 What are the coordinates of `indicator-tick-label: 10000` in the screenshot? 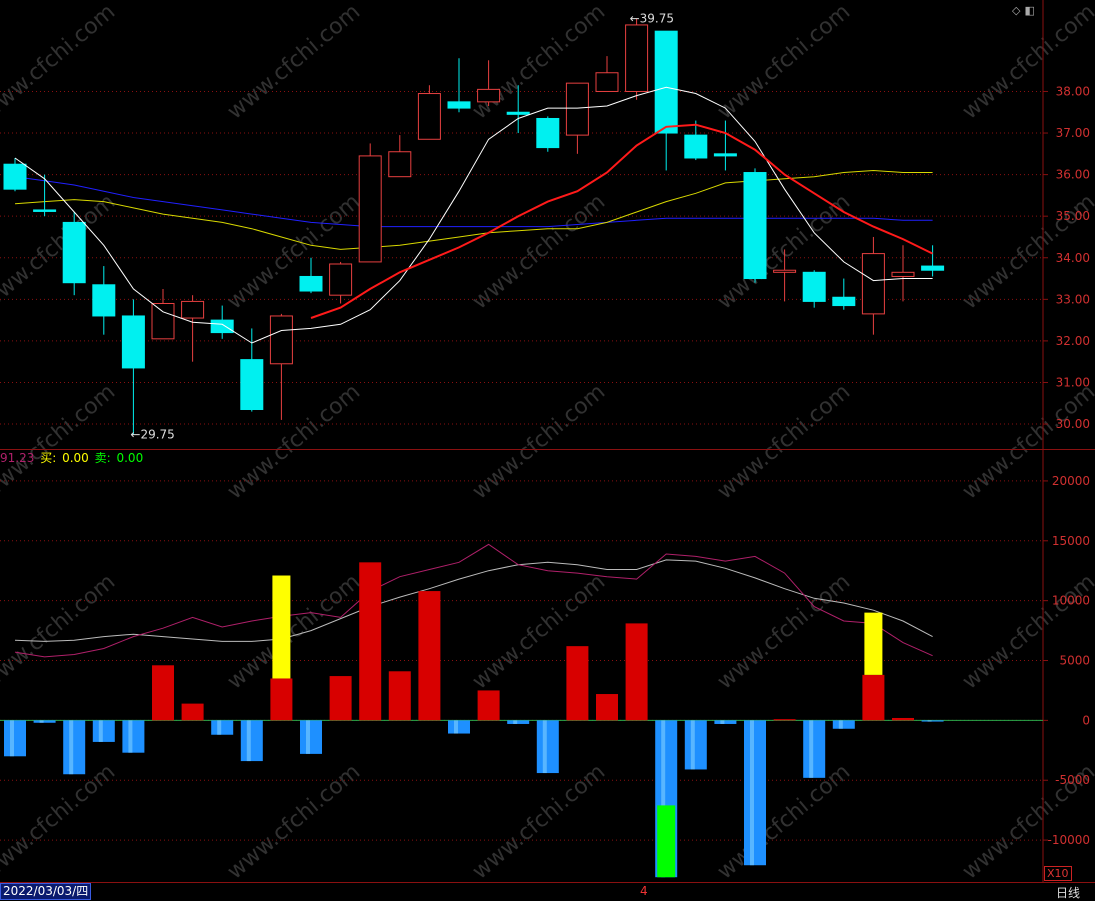 It's located at (1071, 601).